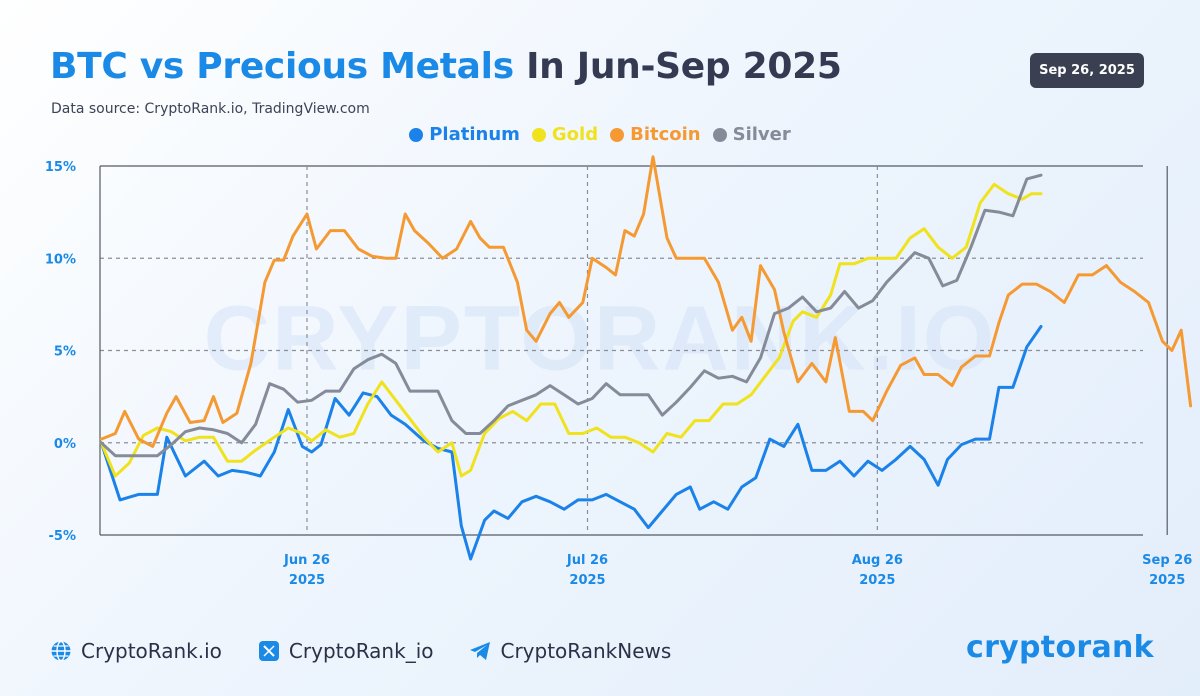 The height and width of the screenshot is (696, 1200). What do you see at coordinates (1087, 70) in the screenshot?
I see `date-badge: Sep 26, 2025` at bounding box center [1087, 70].